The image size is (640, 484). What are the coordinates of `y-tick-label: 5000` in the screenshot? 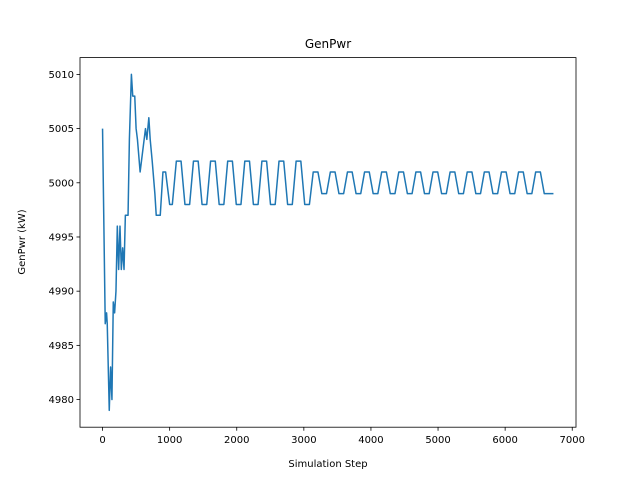 It's located at (61, 183).